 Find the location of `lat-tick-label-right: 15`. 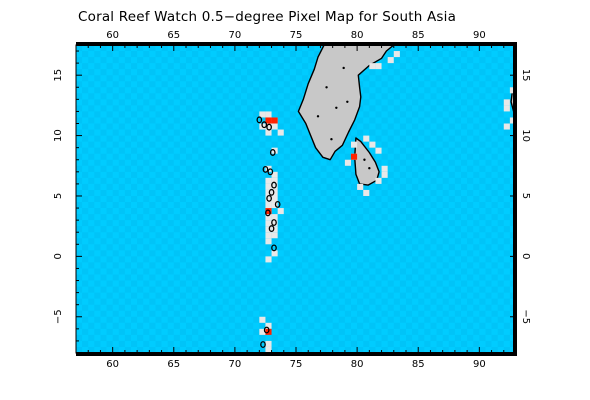

lat-tick-label-right: 15 is located at coordinates (525, 75).